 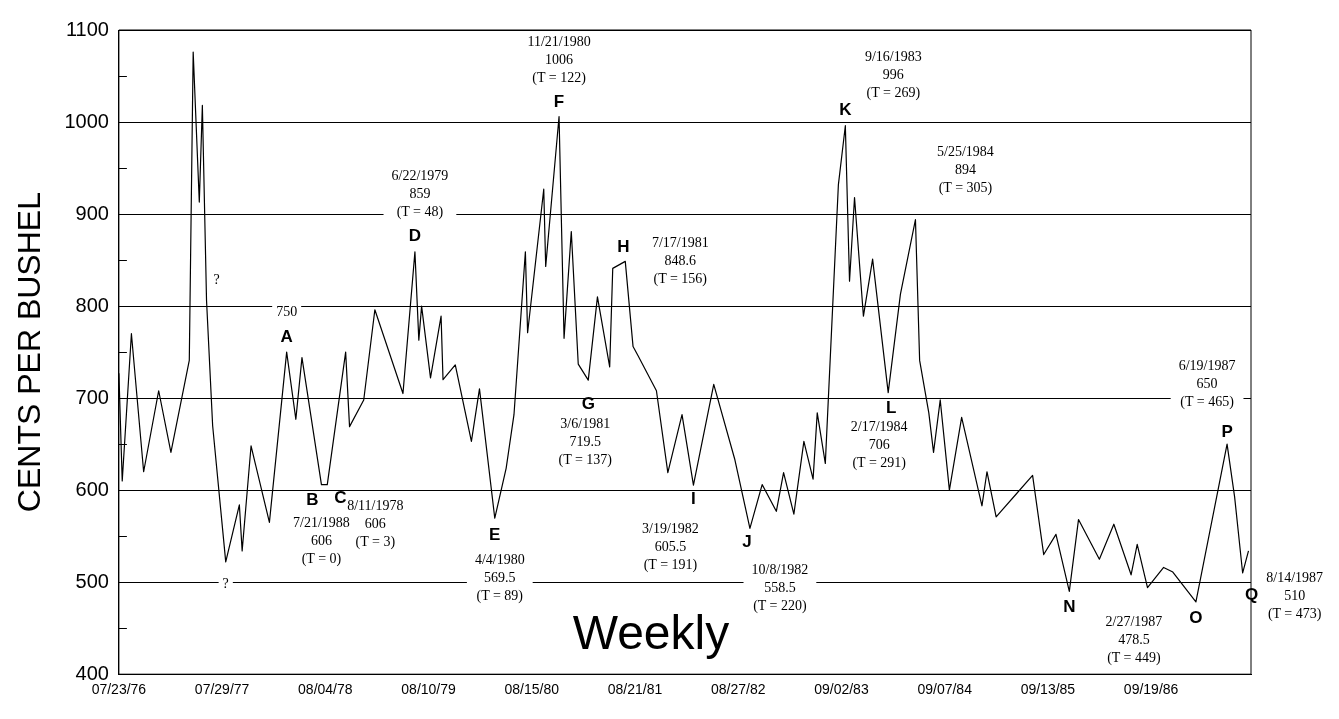 What do you see at coordinates (738, 689) in the screenshot?
I see `x-tick-label: 08/27/82` at bounding box center [738, 689].